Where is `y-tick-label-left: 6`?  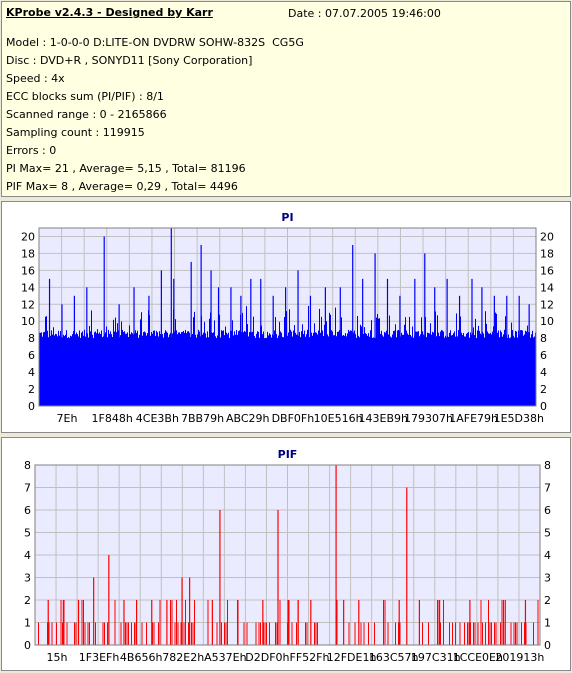
y-tick-label-left: 6 is located at coordinates (31, 355).